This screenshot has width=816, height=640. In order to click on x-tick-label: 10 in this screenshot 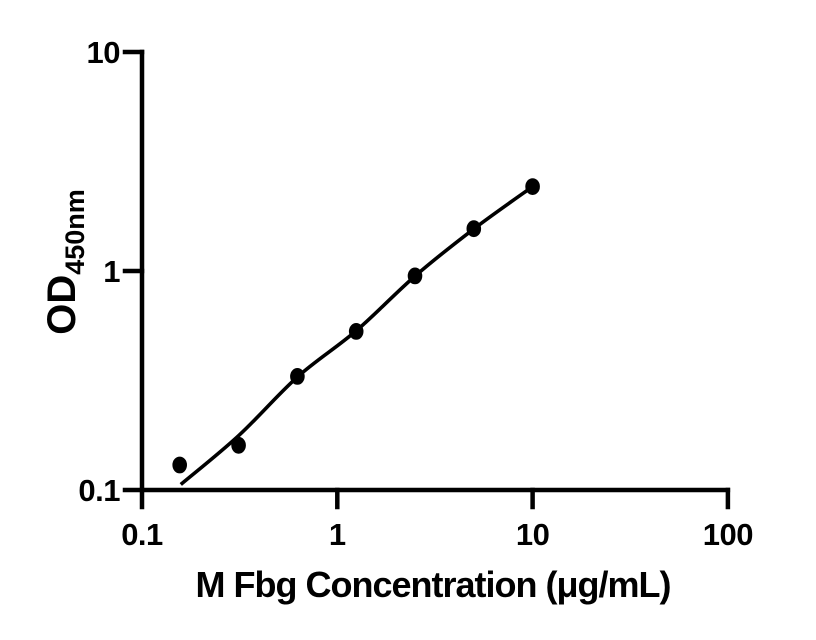, I will do `click(532, 534)`.